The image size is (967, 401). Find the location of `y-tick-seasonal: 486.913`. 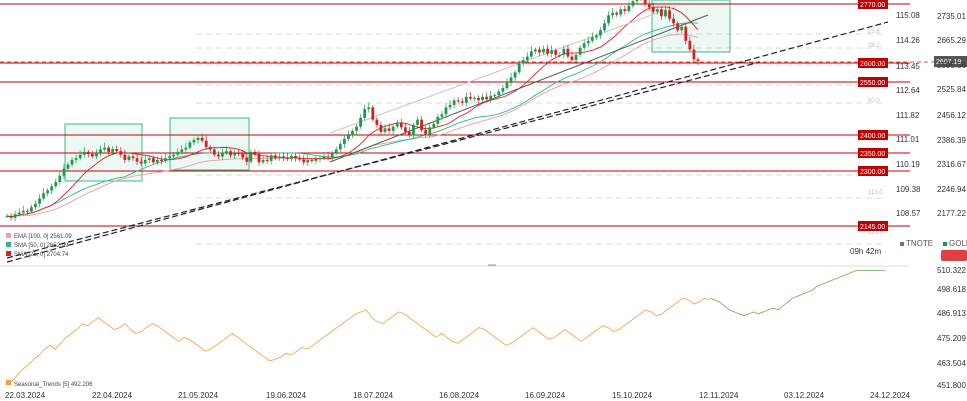

y-tick-seasonal: 486.913 is located at coordinates (951, 313).